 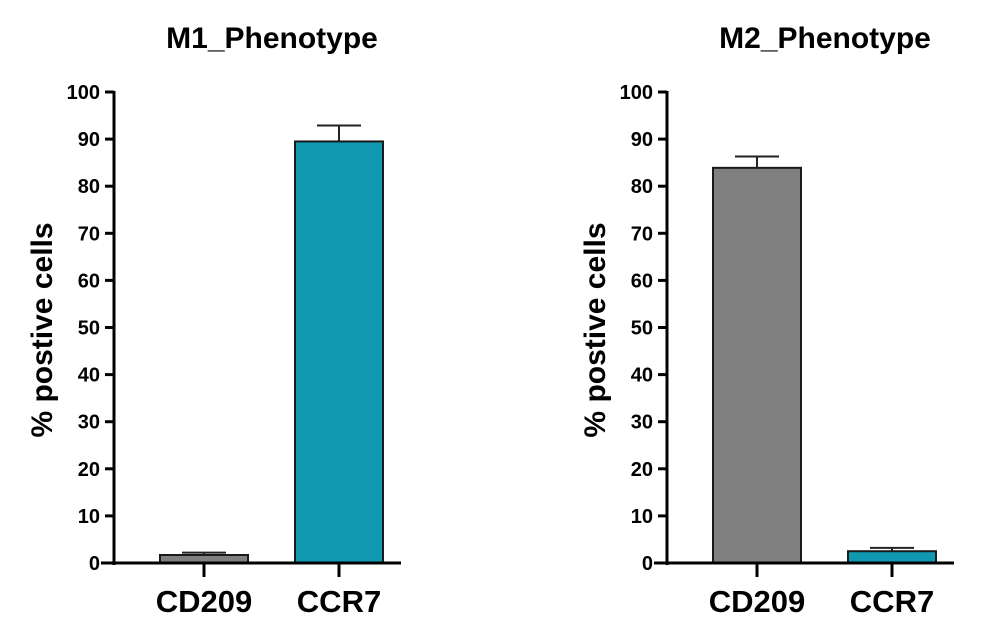 I want to click on bar-cd209, so click(x=757, y=365).